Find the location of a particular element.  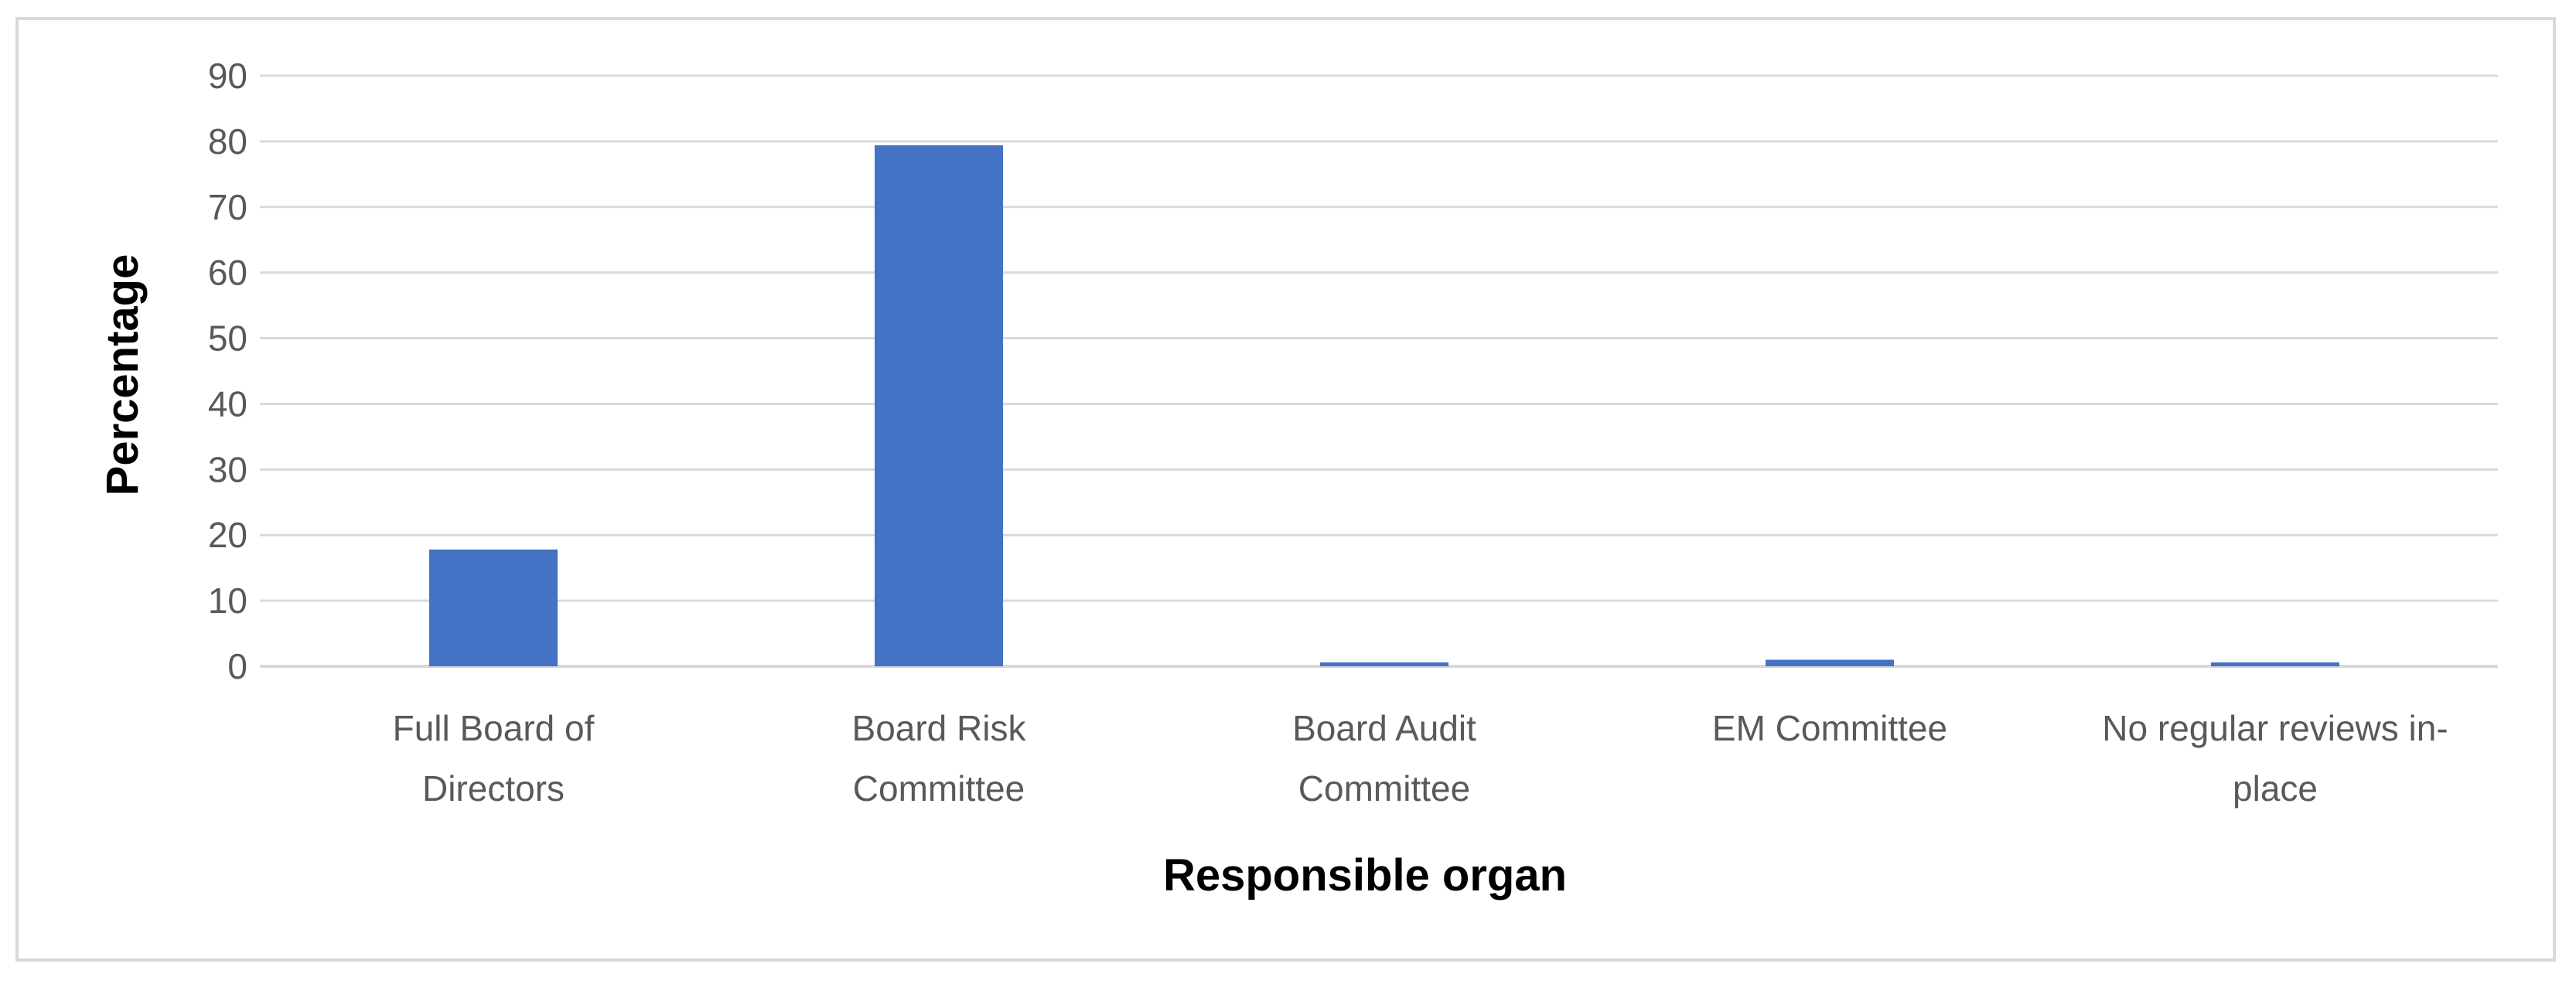

y-tick-label: 20 is located at coordinates (228, 535).